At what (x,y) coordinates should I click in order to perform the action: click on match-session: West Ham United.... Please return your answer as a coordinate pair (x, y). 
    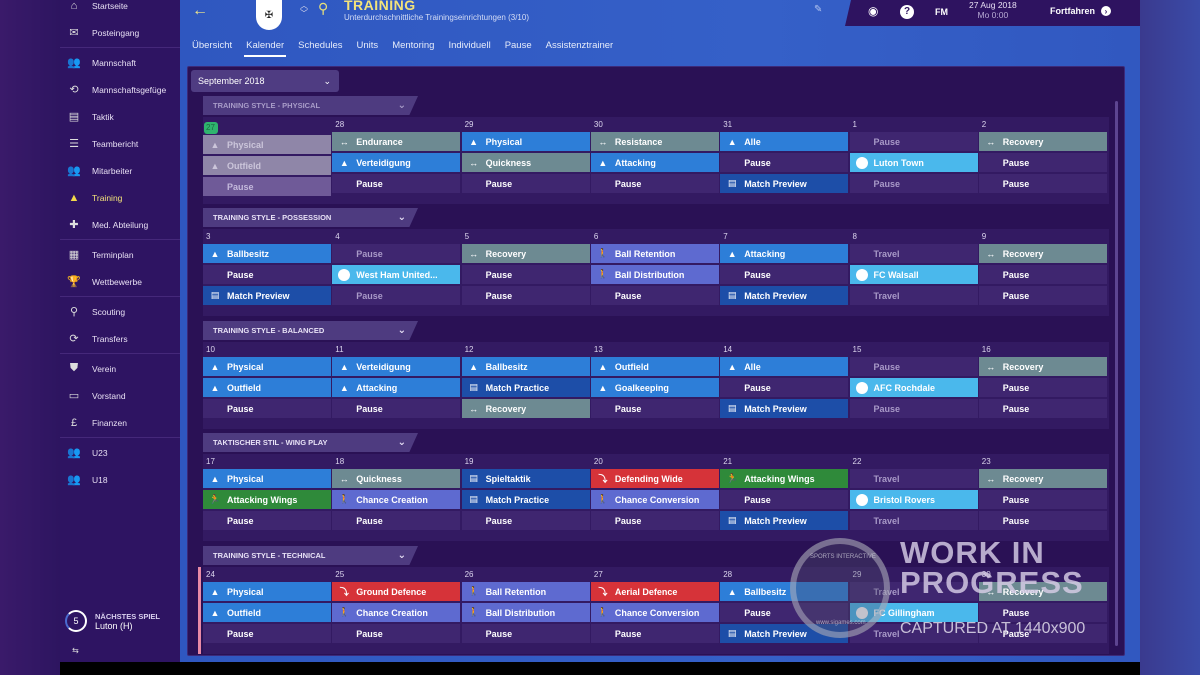
    Looking at the image, I should click on (396, 274).